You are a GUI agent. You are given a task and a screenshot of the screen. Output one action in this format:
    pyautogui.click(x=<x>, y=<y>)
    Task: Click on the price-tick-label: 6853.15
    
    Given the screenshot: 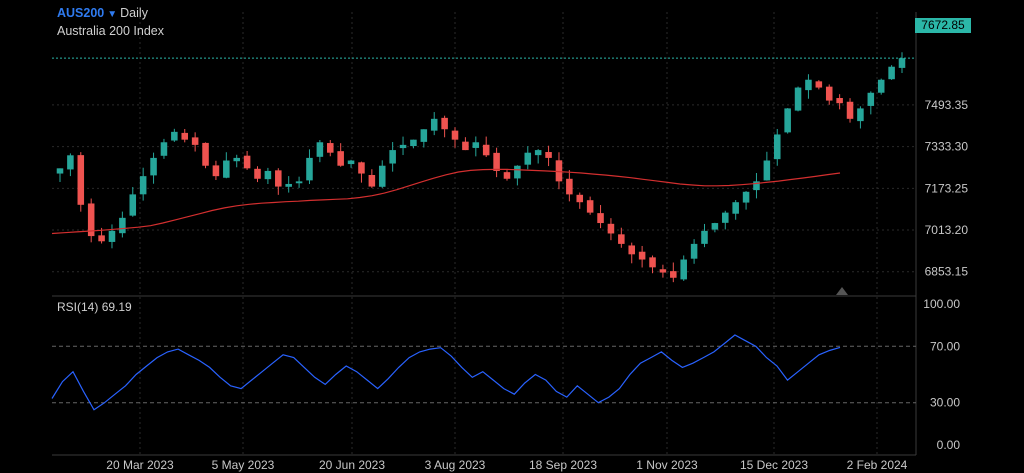 What is the action you would take?
    pyautogui.click(x=947, y=272)
    